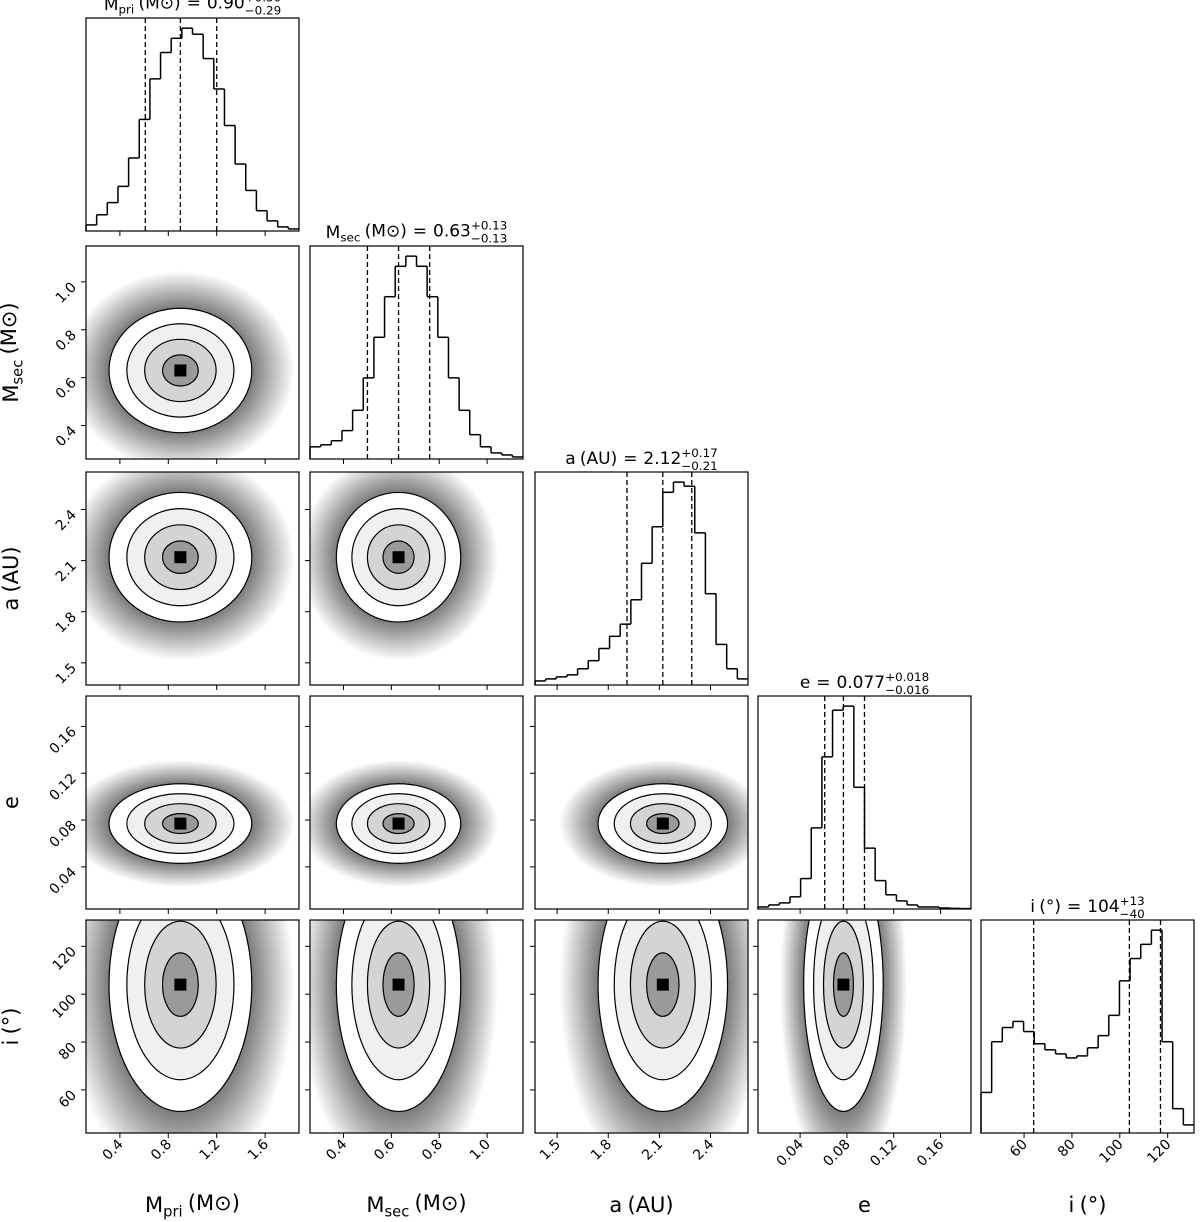 This screenshot has width=1200, height=1222. What do you see at coordinates (699, 453) in the screenshot?
I see `title-plus: +0.17` at bounding box center [699, 453].